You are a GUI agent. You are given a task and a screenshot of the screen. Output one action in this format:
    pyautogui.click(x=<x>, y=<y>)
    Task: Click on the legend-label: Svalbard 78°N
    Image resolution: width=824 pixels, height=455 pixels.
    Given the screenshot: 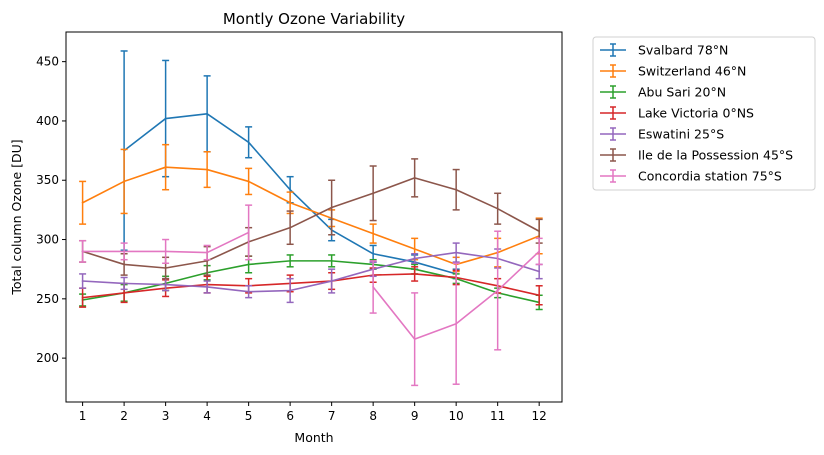 What is the action you would take?
    pyautogui.click(x=683, y=50)
    